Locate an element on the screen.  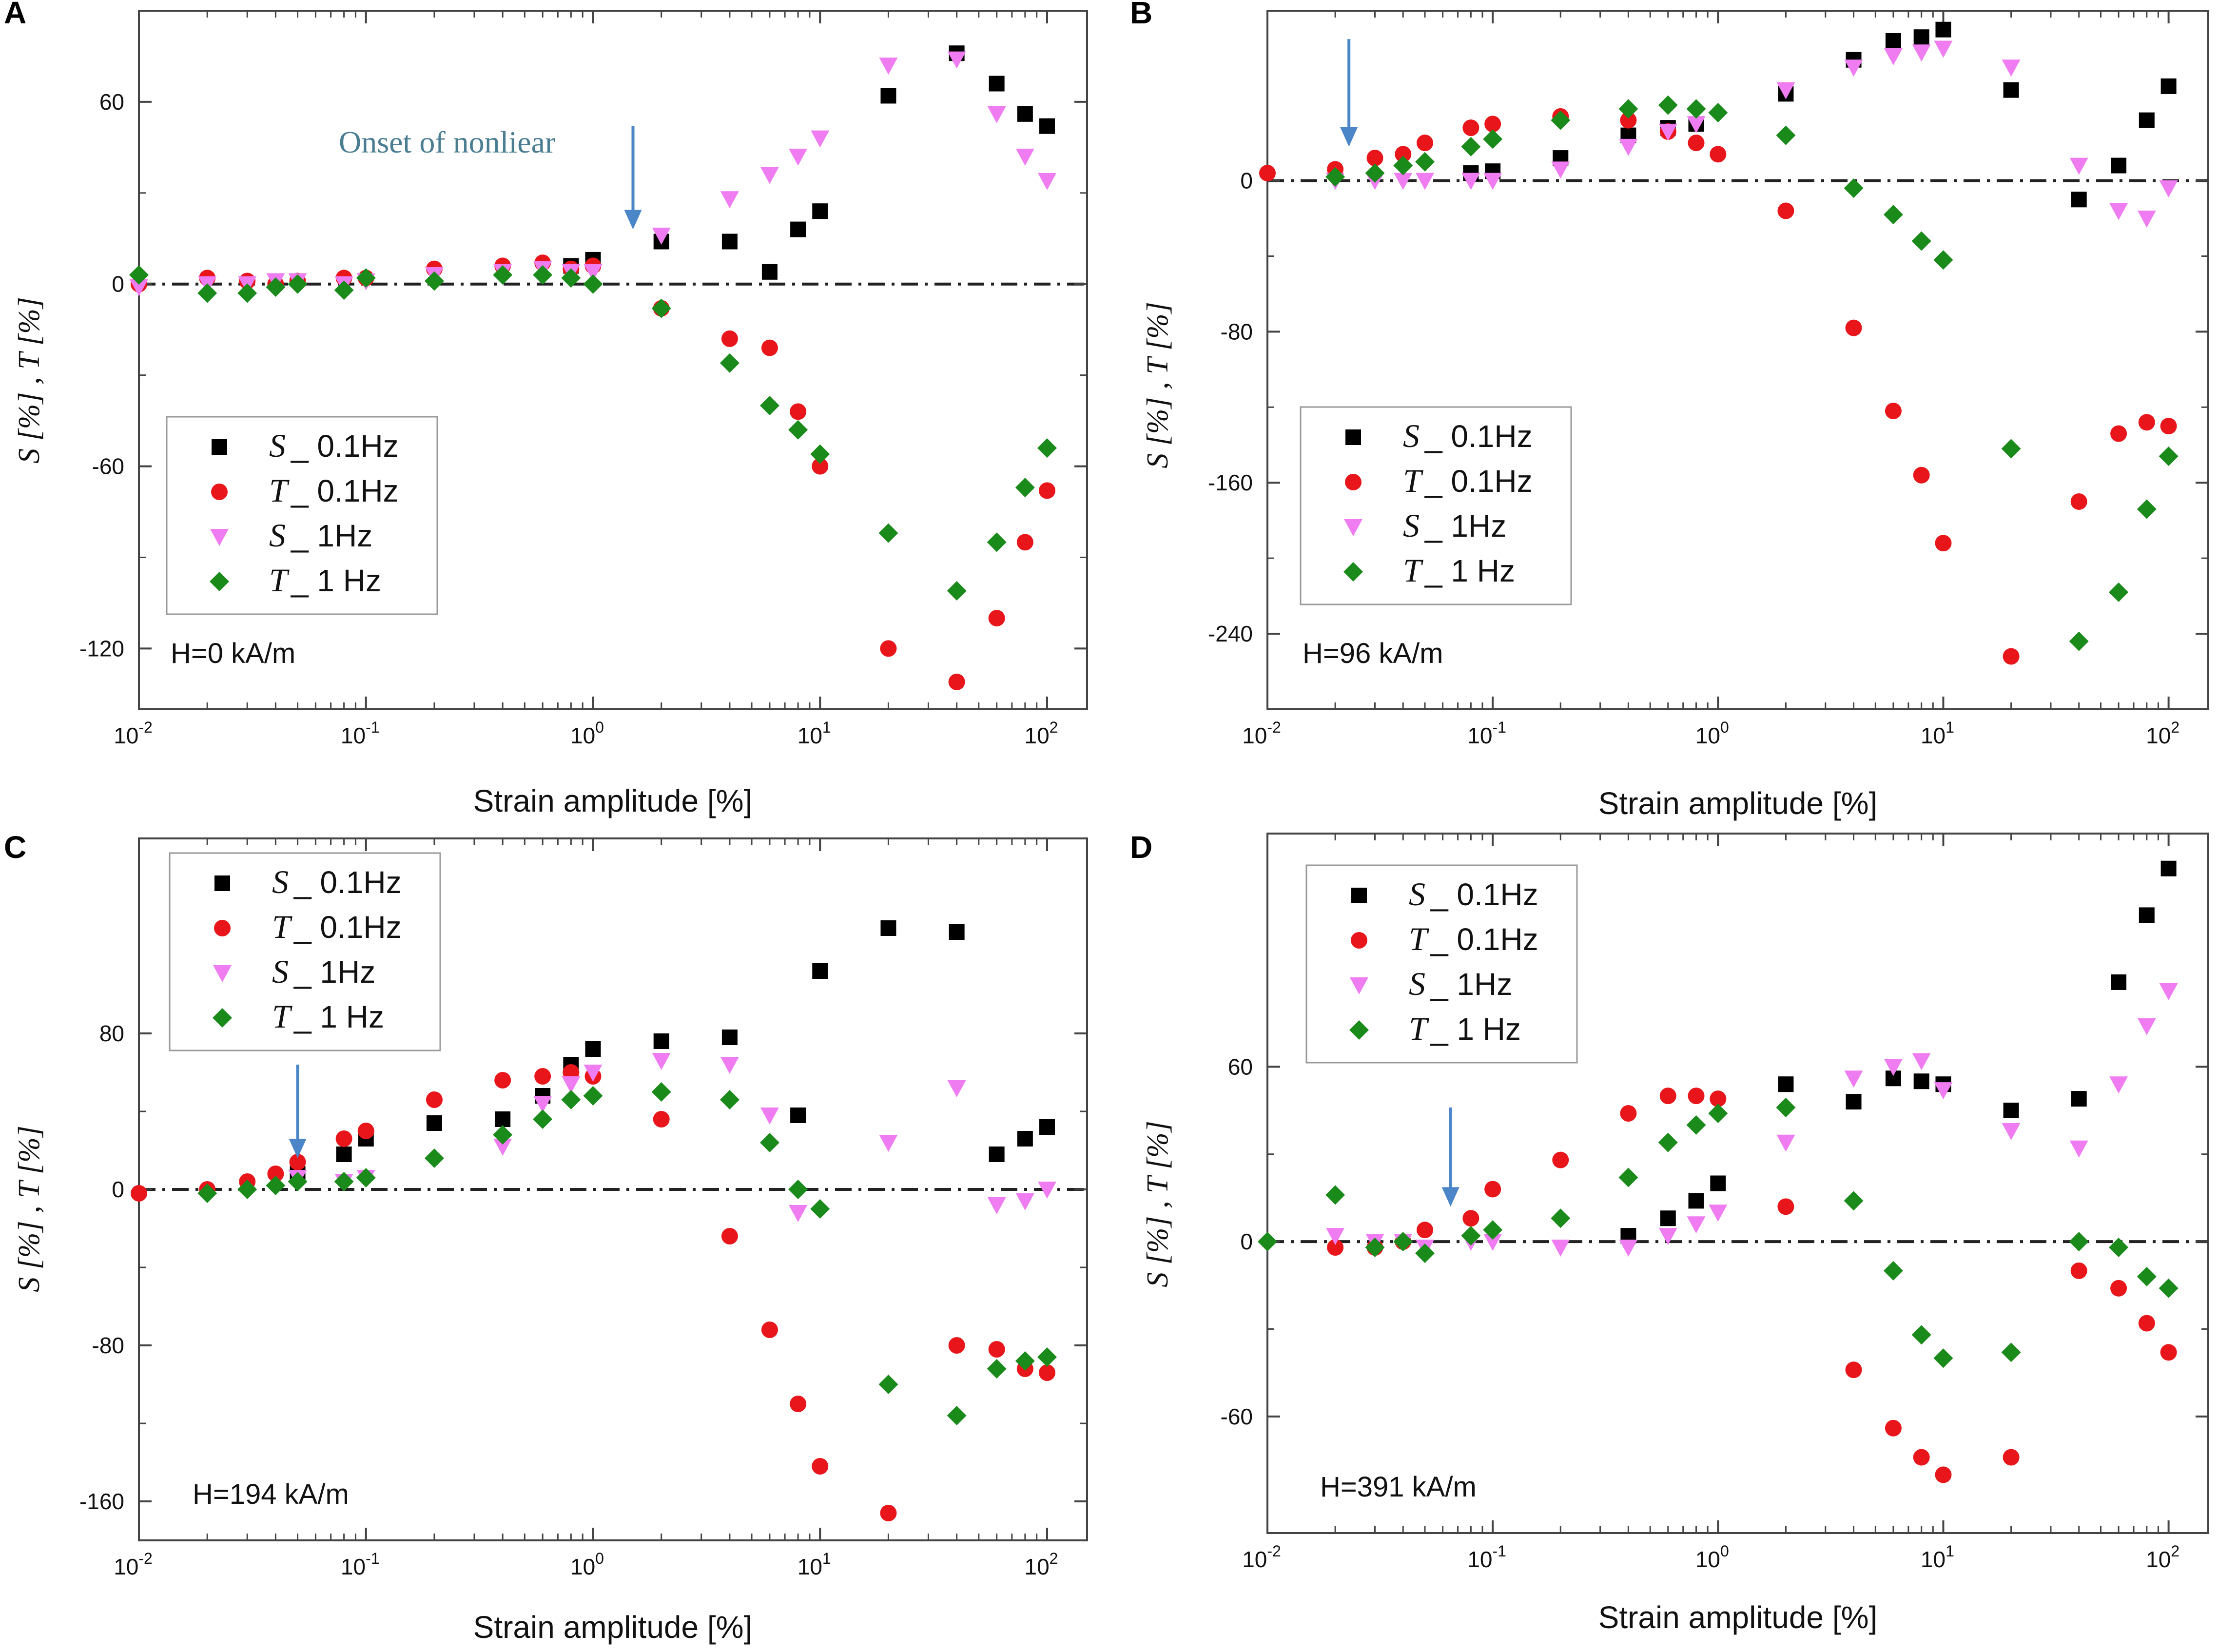
y-tick-label: 60 is located at coordinates (112, 102).